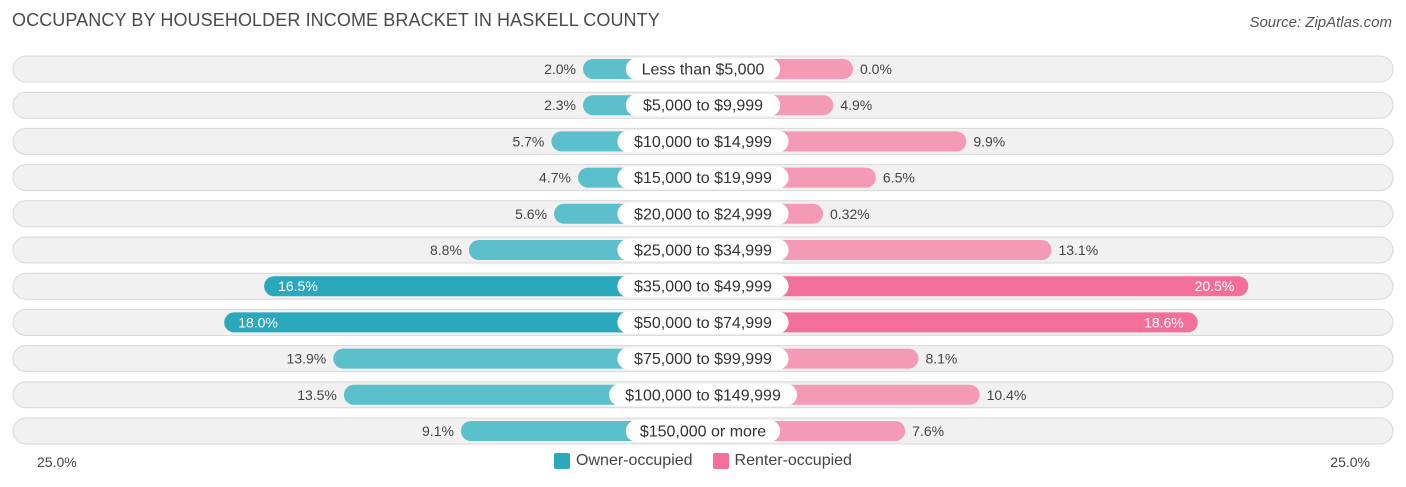 The image size is (1406, 487). I want to click on legend: Owner-occupied Renter-occupied, so click(703, 461).